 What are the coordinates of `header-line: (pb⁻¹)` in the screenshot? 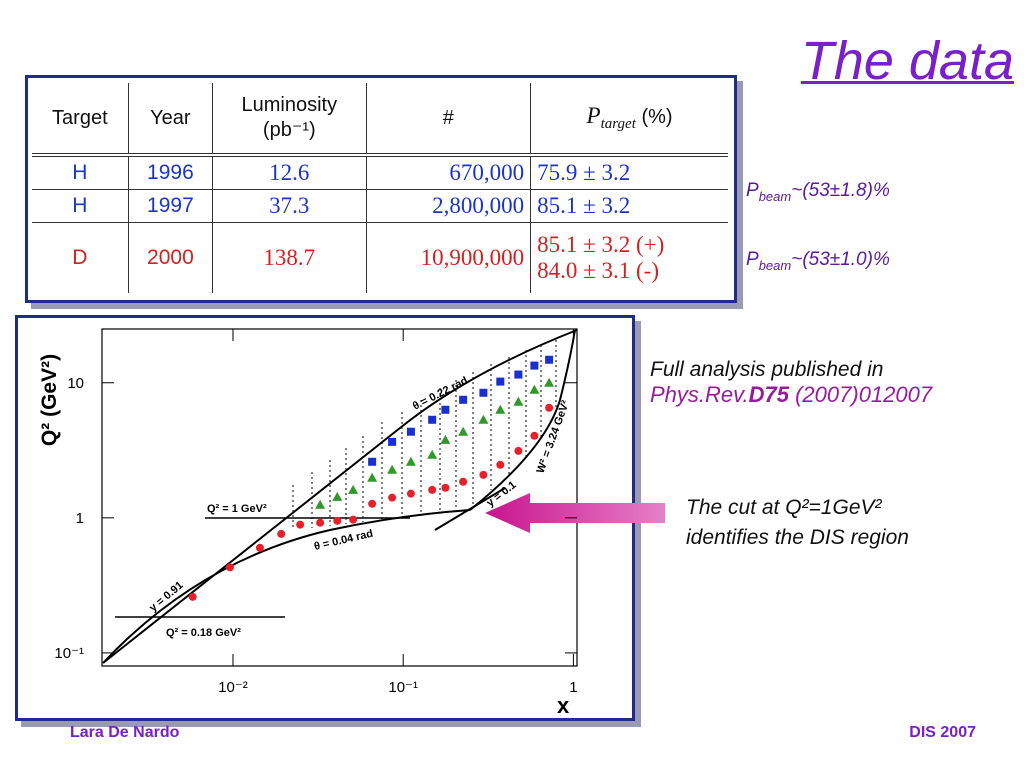 It's located at (289, 130).